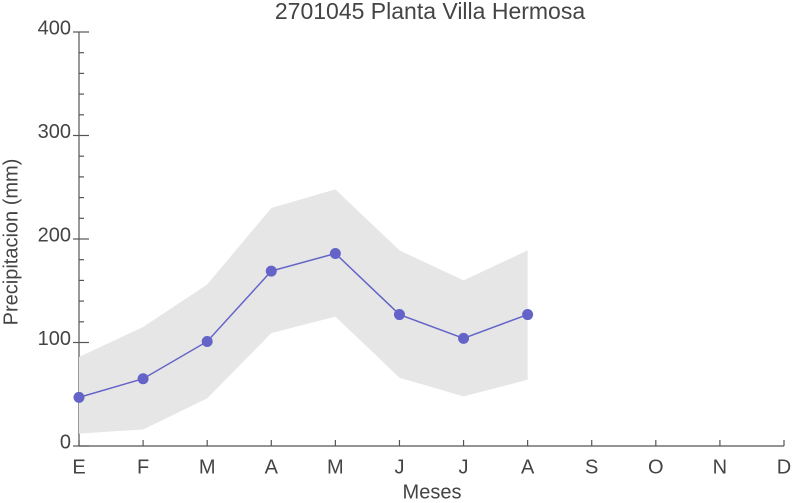 The height and width of the screenshot is (503, 792). I want to click on x-tick-label: D, so click(784, 467).